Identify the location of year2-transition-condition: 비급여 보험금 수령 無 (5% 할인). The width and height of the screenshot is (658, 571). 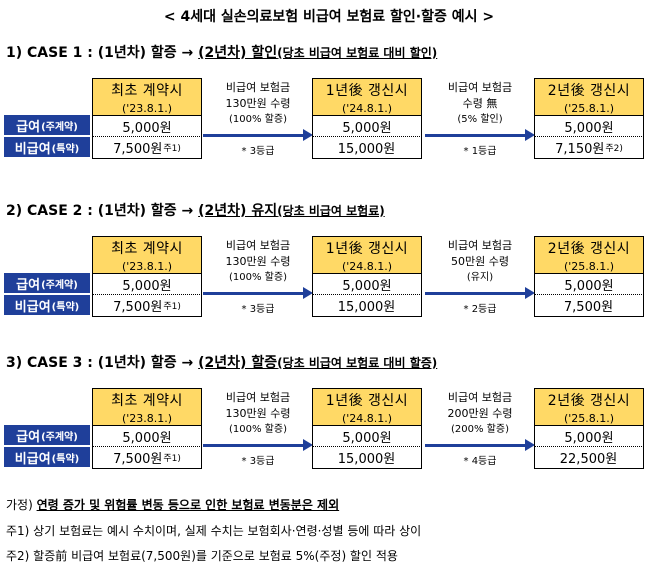
(480, 104).